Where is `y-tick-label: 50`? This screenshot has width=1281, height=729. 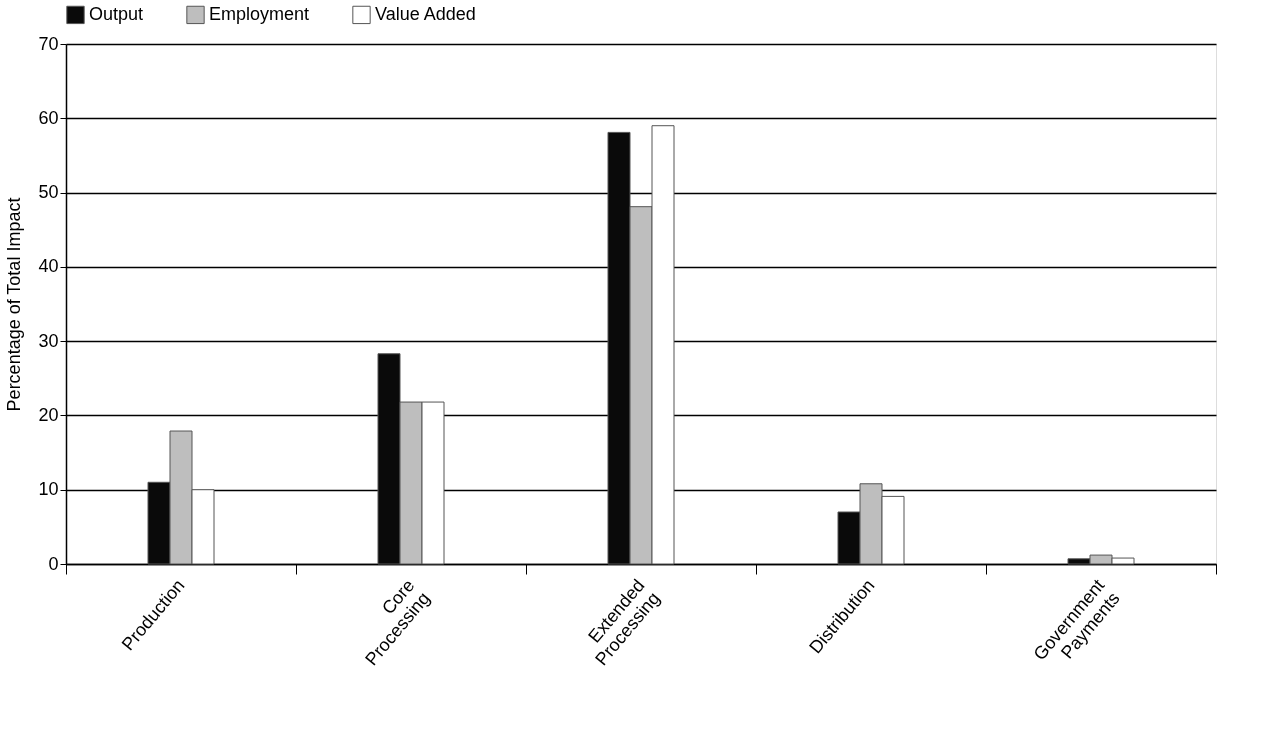
y-tick-label: 50 is located at coordinates (48, 192).